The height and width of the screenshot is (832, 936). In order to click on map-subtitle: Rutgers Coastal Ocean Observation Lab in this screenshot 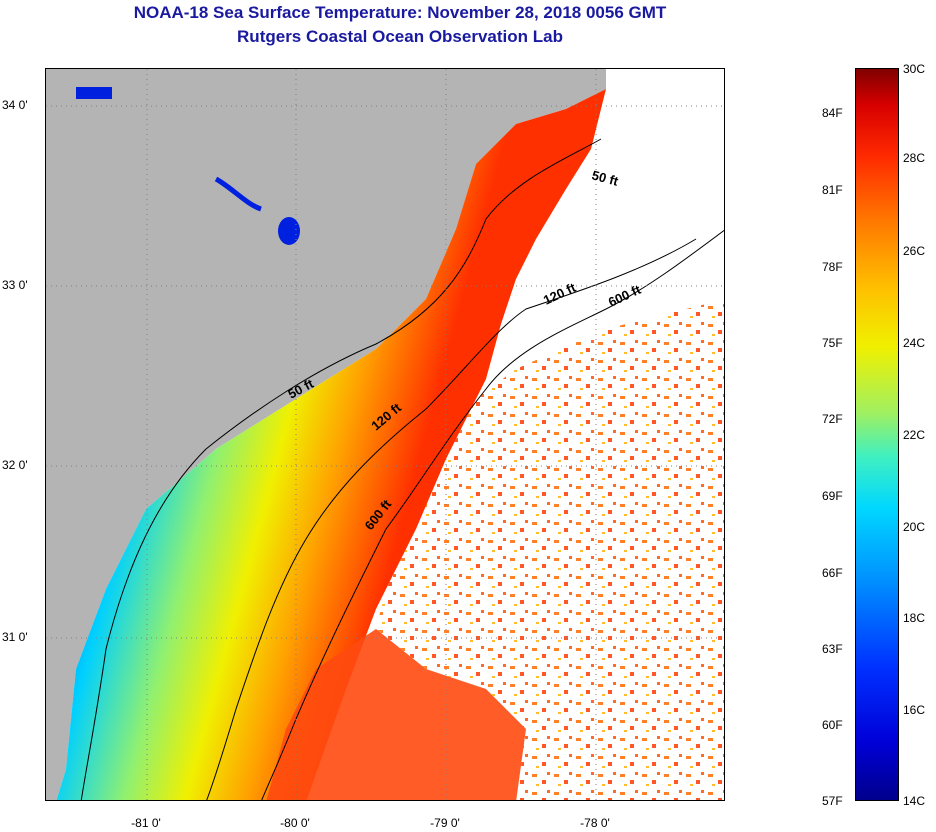, I will do `click(400, 36)`.